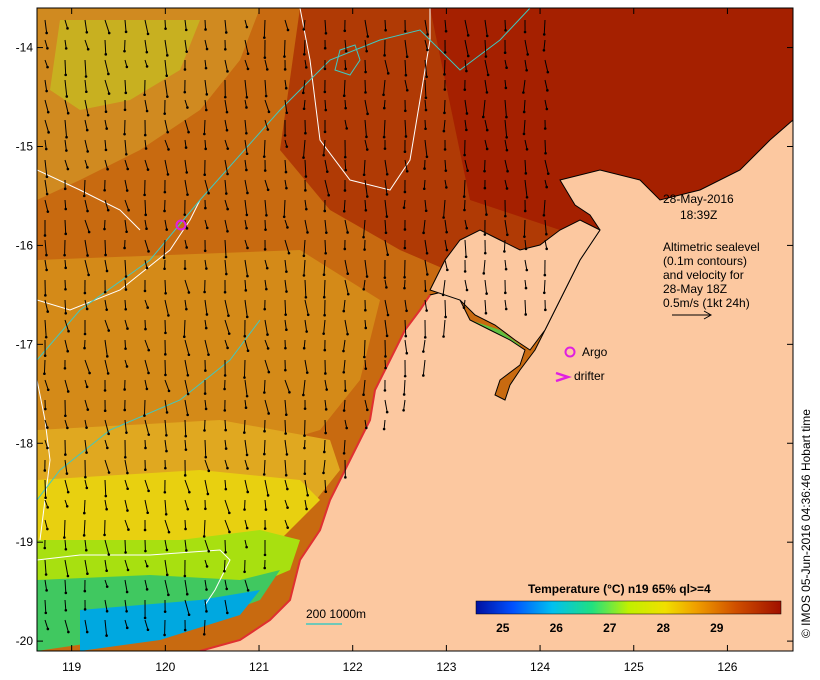  Describe the element at coordinates (619, 589) in the screenshot. I see `colorbar-title: Temperature (°C) n19 65% ql>=4` at that location.